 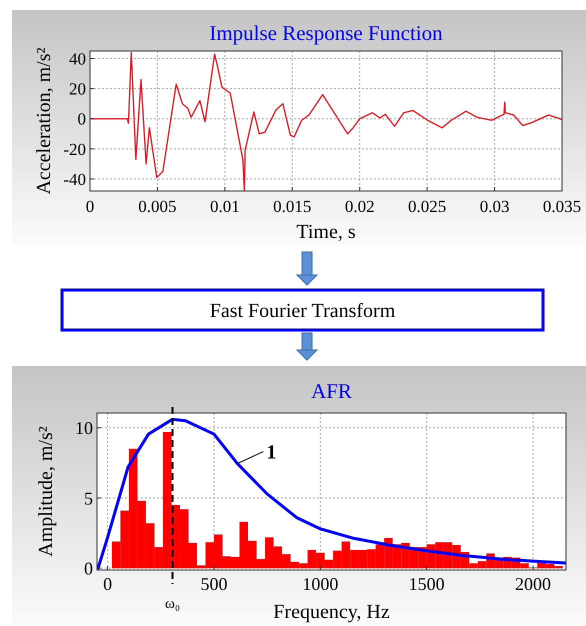 I want to click on x-tick-label: 2000, so click(x=533, y=584).